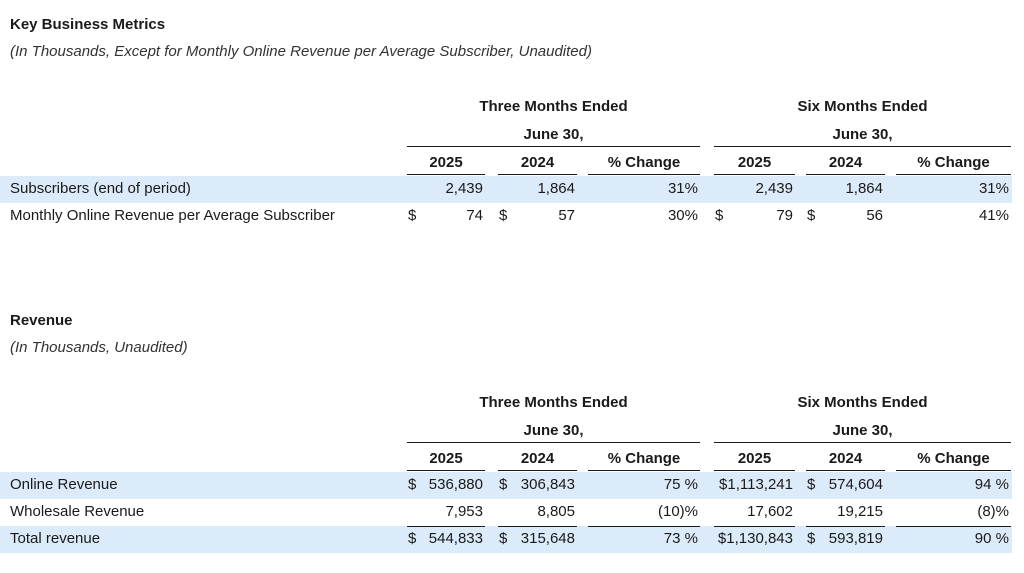 This screenshot has width=1024, height=573. What do you see at coordinates (991, 484) in the screenshot?
I see `cell-value: 94 %` at bounding box center [991, 484].